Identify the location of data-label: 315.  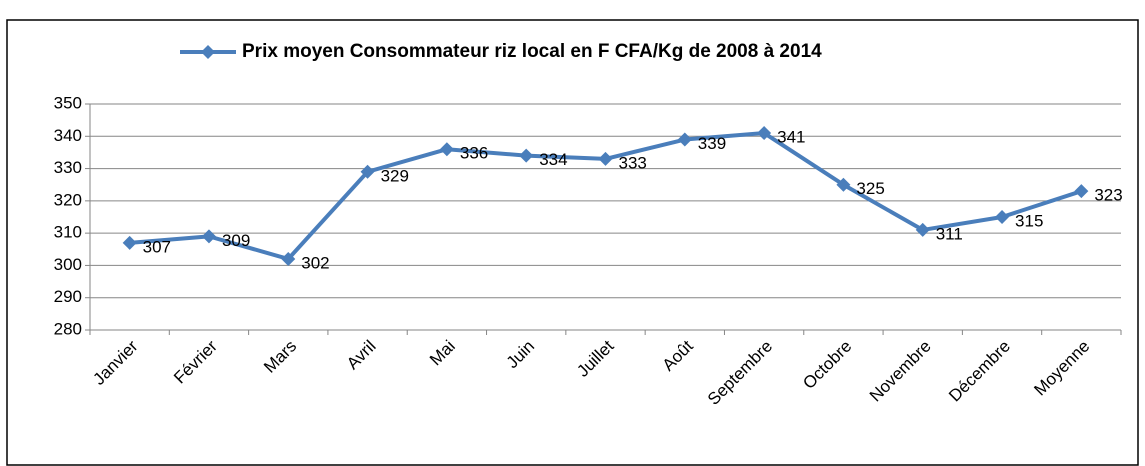
(1029, 220).